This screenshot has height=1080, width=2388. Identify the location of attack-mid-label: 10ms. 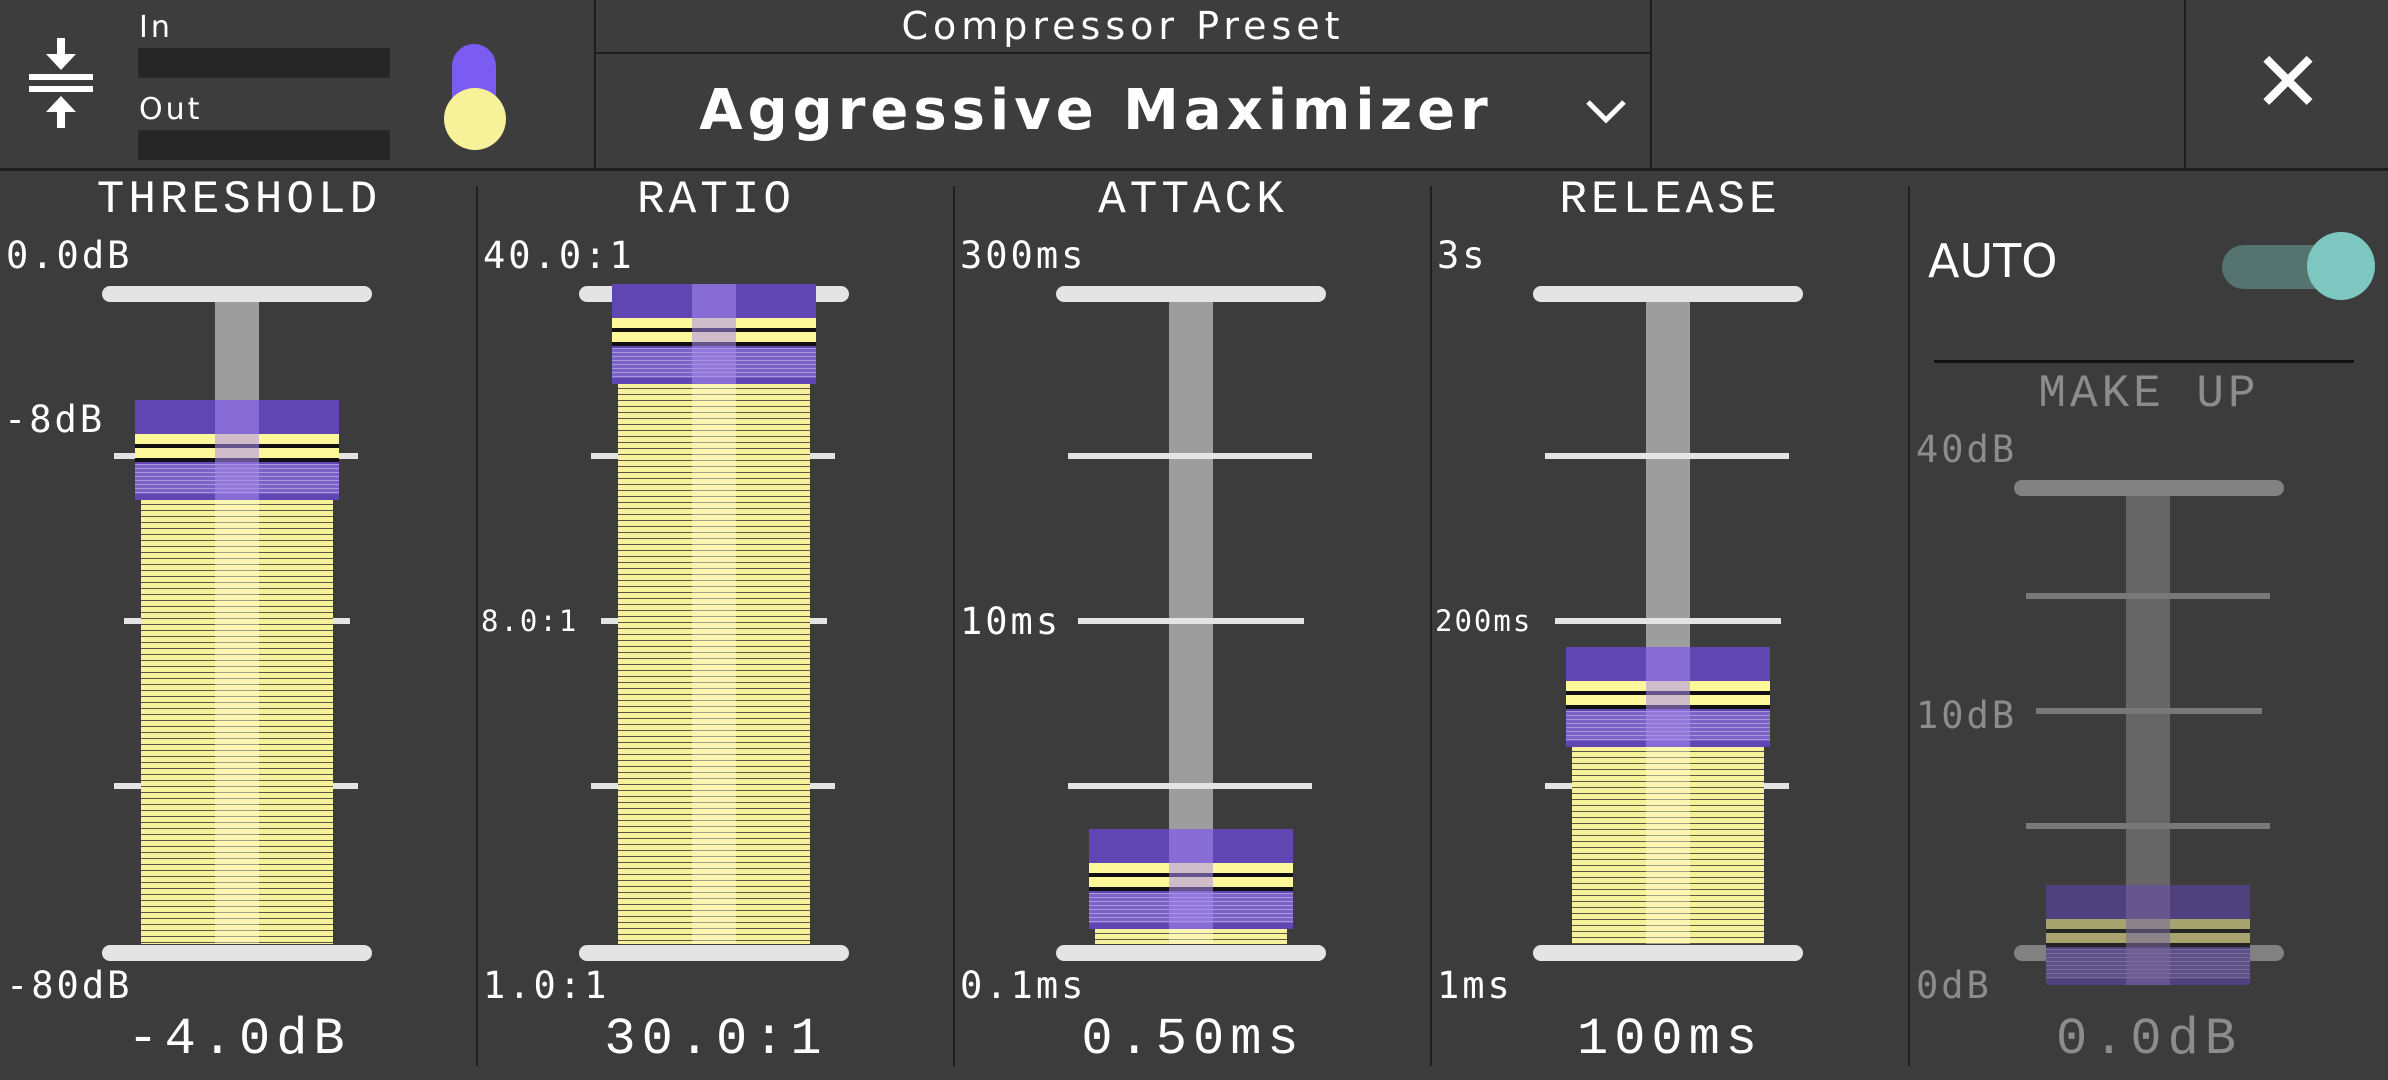
(1011, 621).